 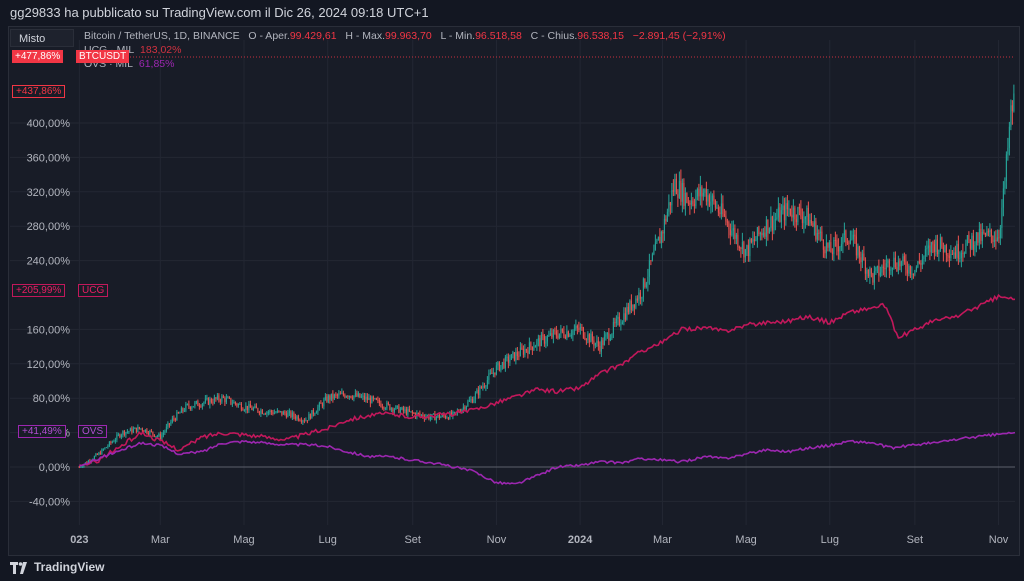 I want to click on brand-text: TradingView, so click(x=69, y=567).